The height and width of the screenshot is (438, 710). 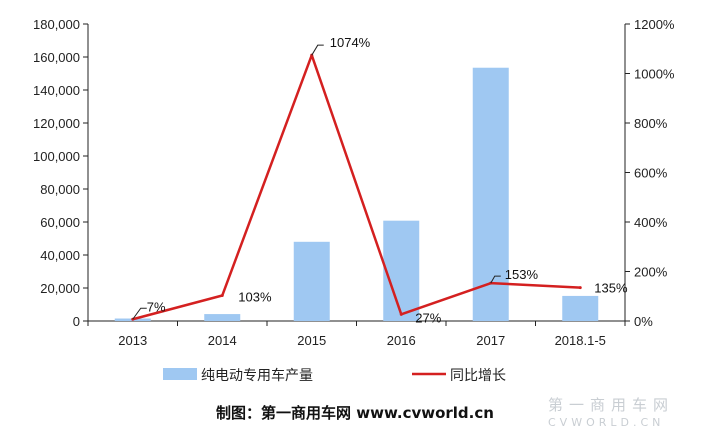 What do you see at coordinates (654, 74) in the screenshot?
I see `y-right-tick-label: 1000%` at bounding box center [654, 74].